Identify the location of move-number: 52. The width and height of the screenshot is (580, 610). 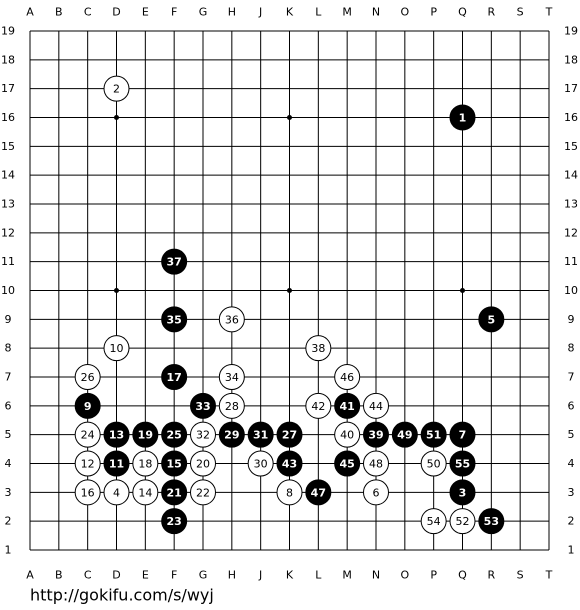
(463, 521).